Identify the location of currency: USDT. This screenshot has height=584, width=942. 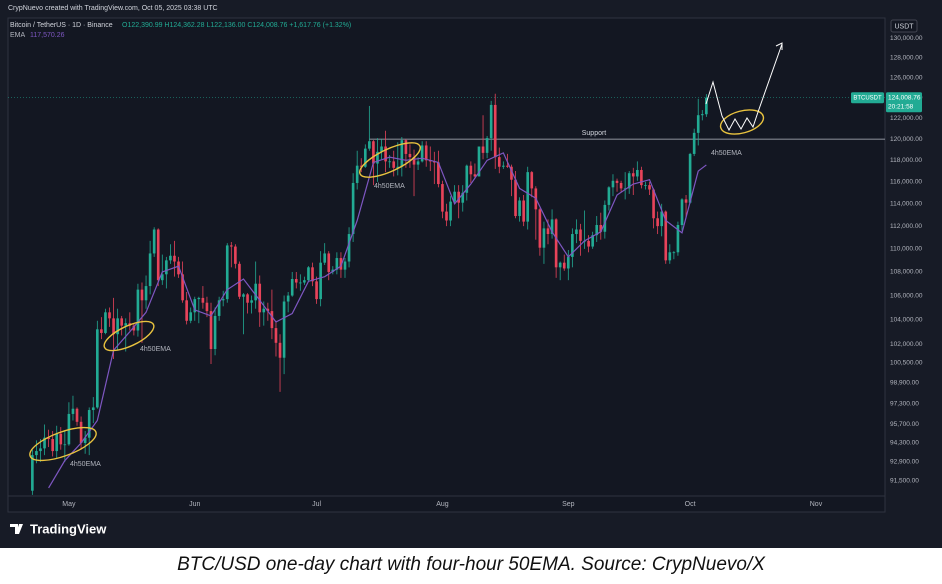
(904, 26).